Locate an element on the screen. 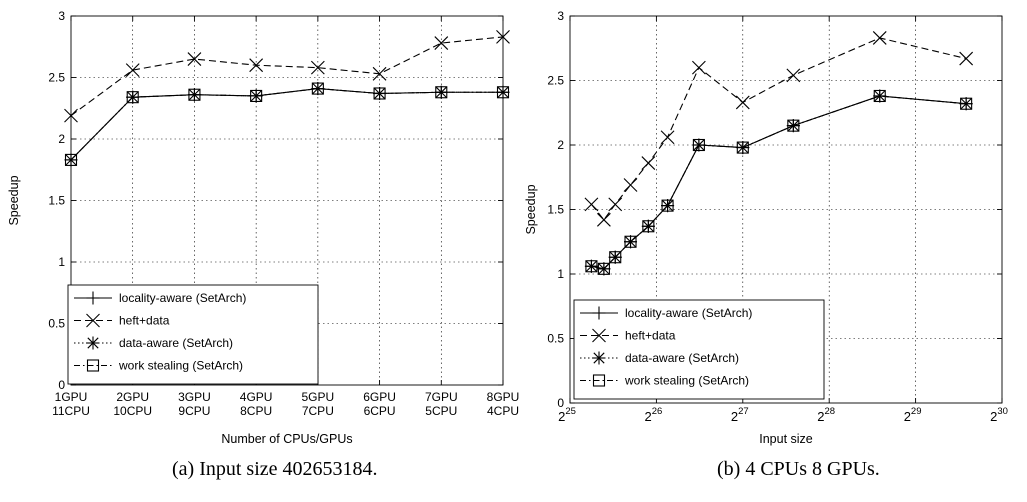 The height and width of the screenshot is (502, 1027). caption-a: (a) Input size 402653184. is located at coordinates (275, 469).